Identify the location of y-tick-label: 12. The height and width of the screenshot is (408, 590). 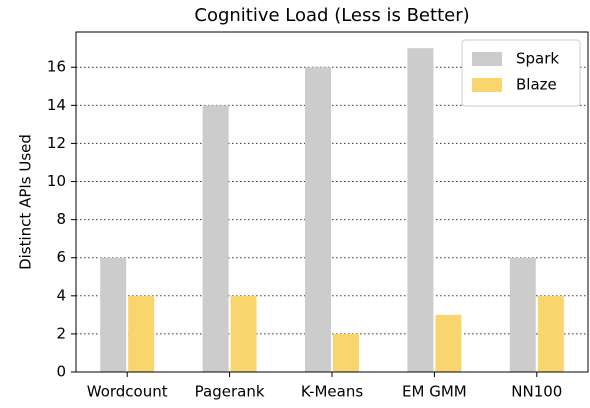
(56, 143).